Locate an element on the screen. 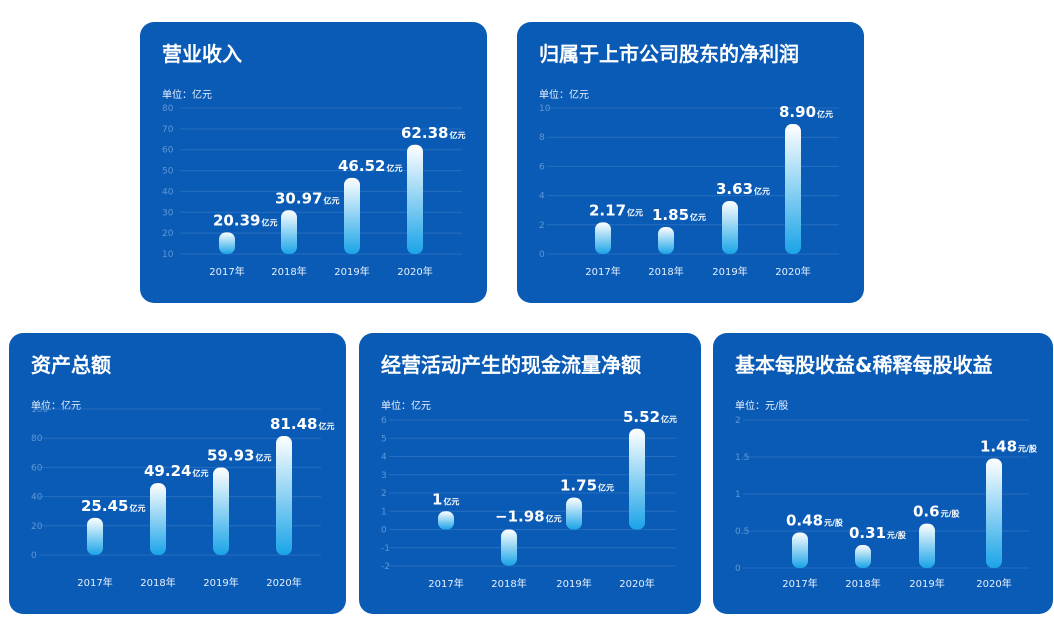  y-tick-label: 8 is located at coordinates (542, 138).